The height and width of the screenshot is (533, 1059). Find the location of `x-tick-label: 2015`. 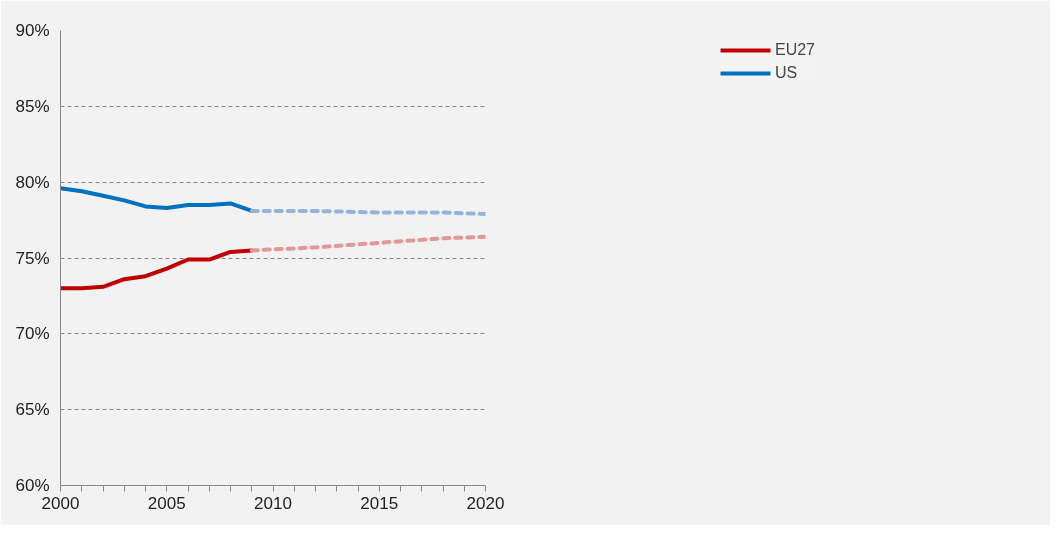

x-tick-label: 2015 is located at coordinates (379, 503).